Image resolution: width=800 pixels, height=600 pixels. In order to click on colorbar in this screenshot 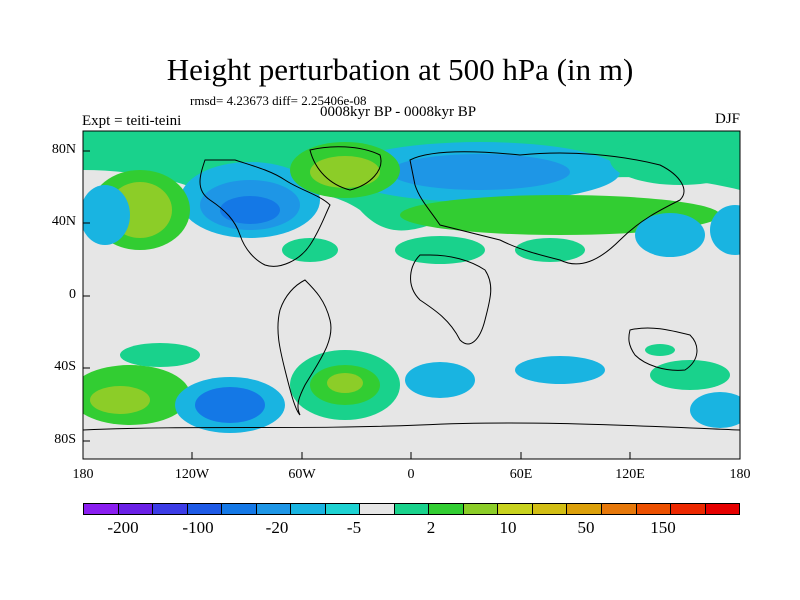, I will do `click(411, 509)`.